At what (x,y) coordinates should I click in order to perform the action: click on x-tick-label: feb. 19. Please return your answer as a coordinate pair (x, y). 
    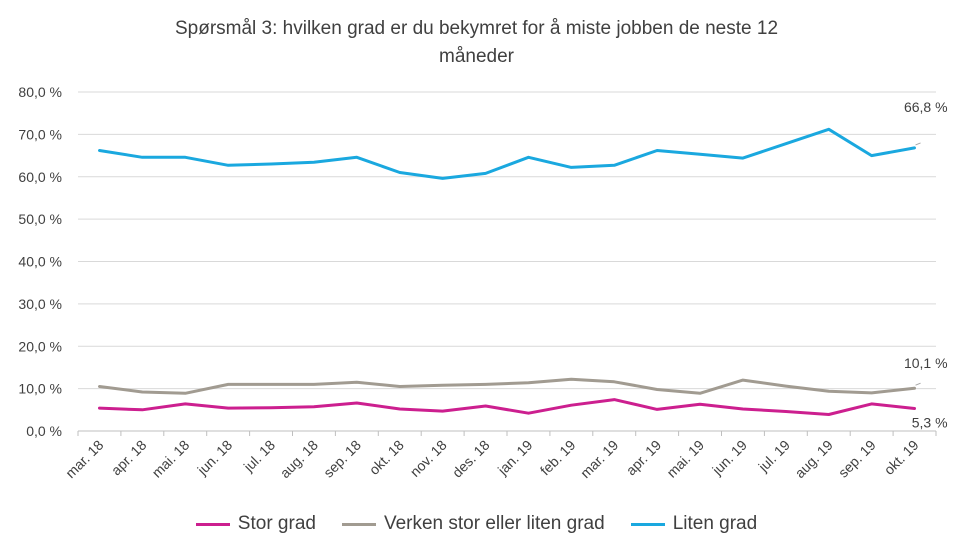
    Looking at the image, I should click on (558, 458).